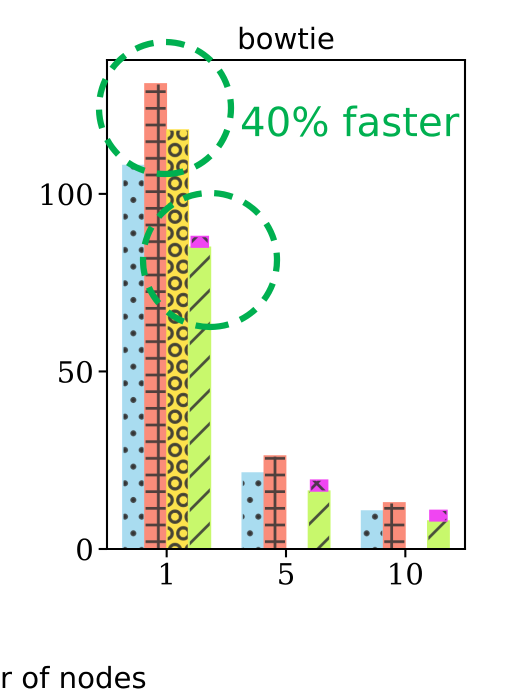 This screenshot has width=519, height=697. Describe the element at coordinates (406, 573) in the screenshot. I see `x-tick-label: 10` at that location.